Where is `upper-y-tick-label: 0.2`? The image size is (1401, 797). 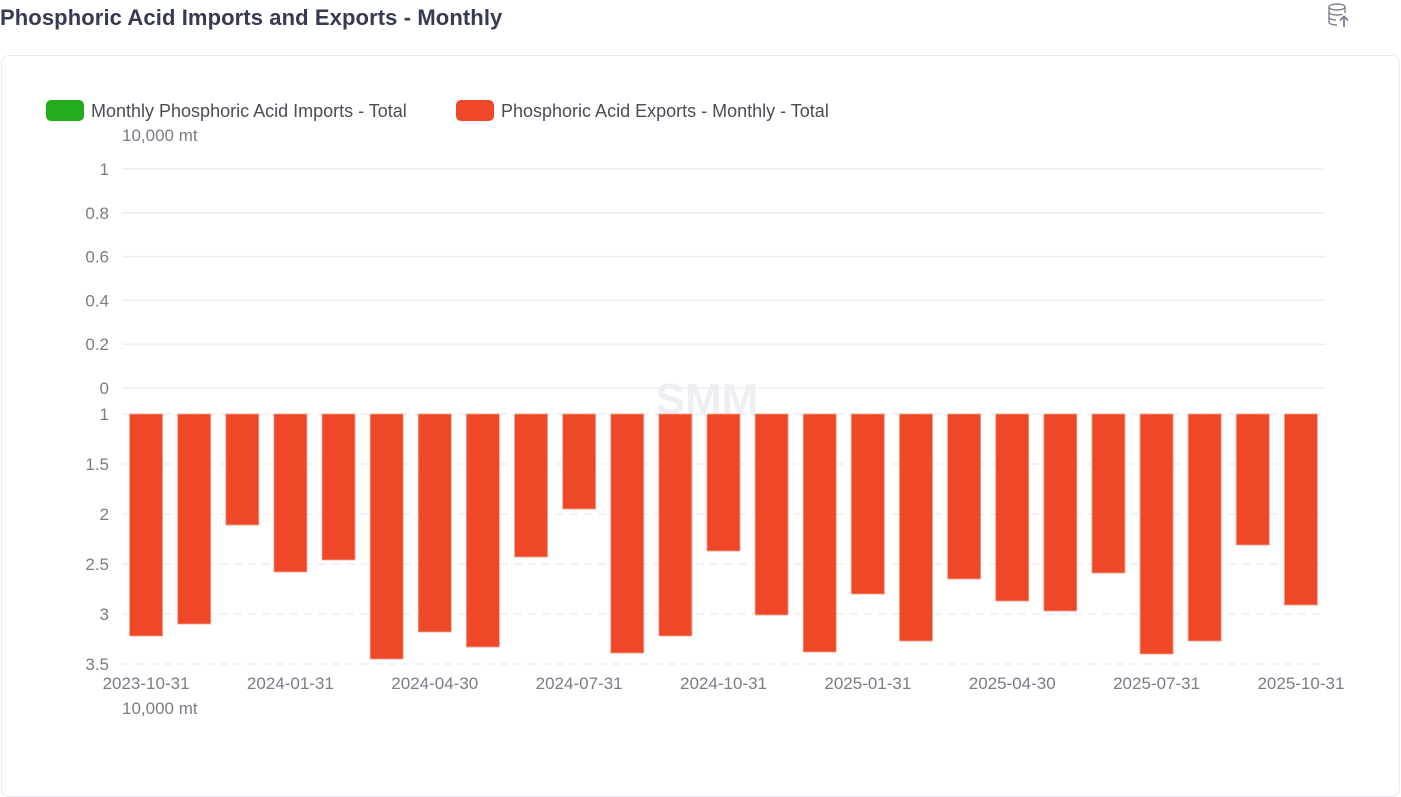
upper-y-tick-label: 0.2 is located at coordinates (97, 344).